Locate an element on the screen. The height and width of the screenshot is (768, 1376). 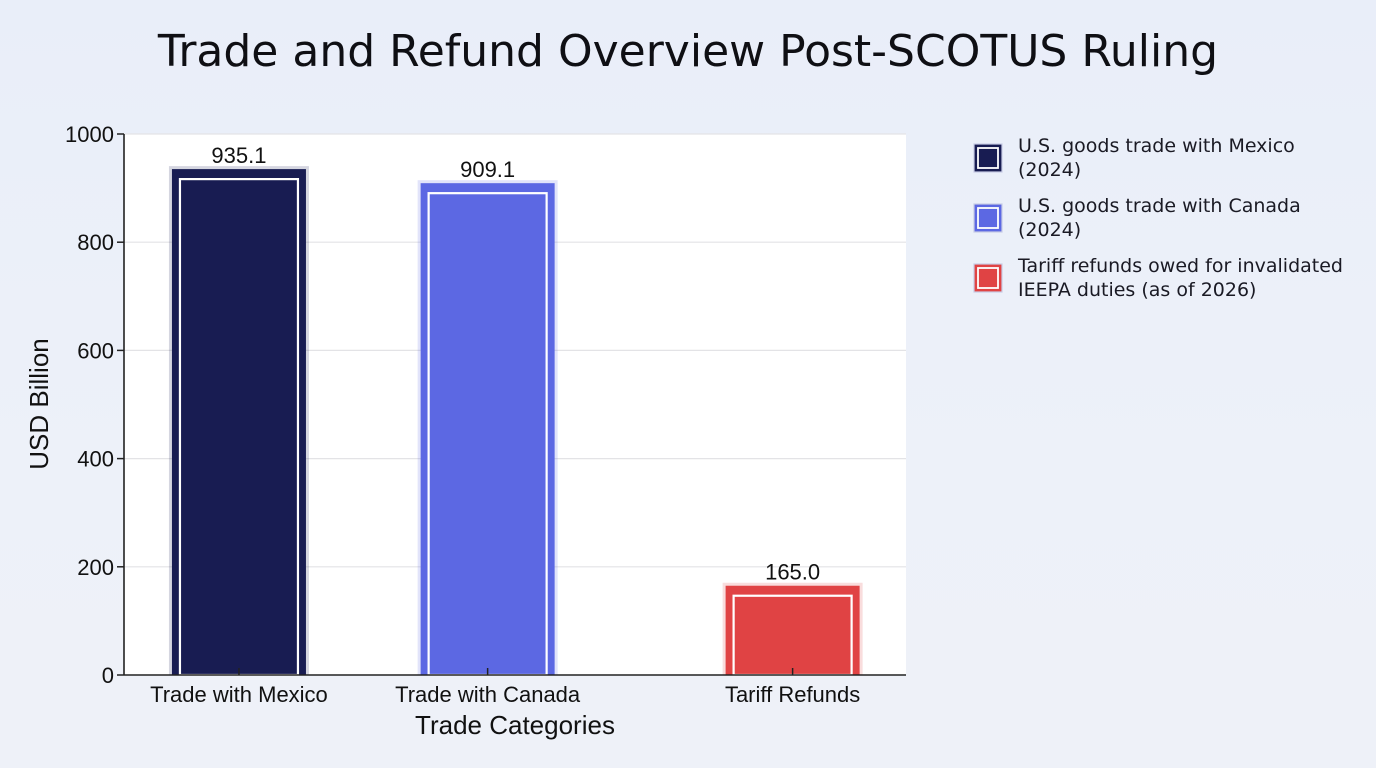
x-tick-label: Trade with Canada is located at coordinates (488, 694).